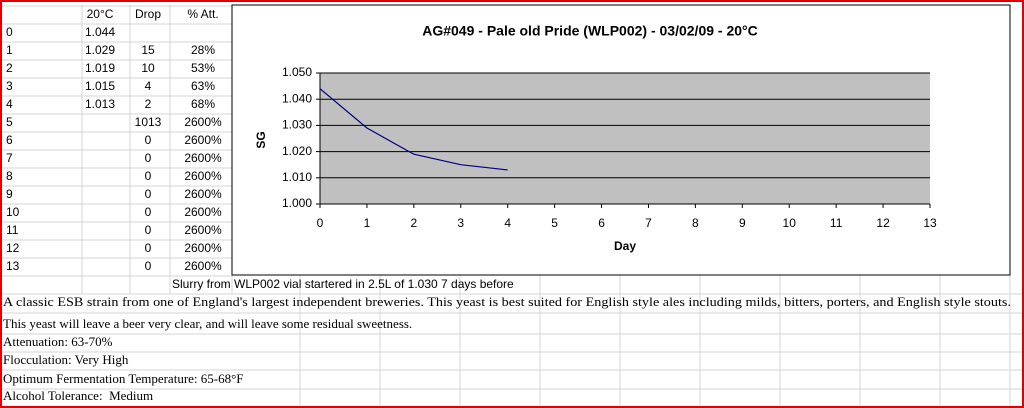 Image resolution: width=1024 pixels, height=408 pixels. Describe the element at coordinates (930, 223) in the screenshot. I see `x-tick-label: 13` at that location.